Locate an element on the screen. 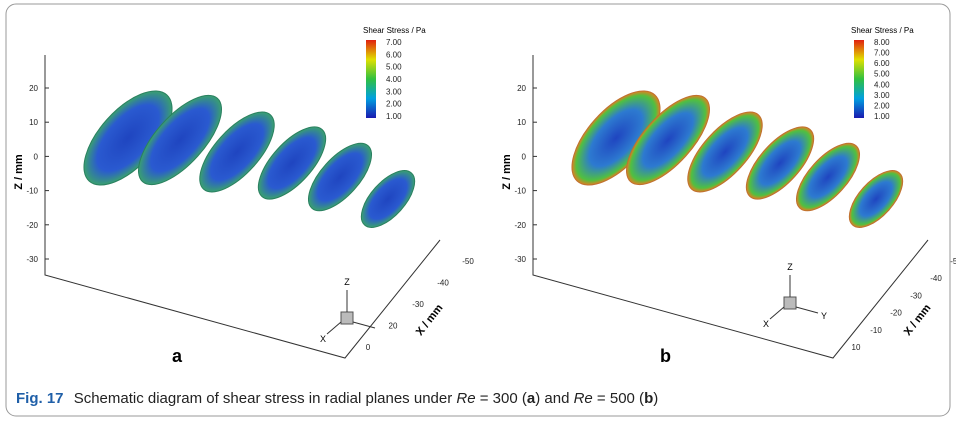 Image resolution: width=956 pixels, height=426 pixels. caption-text: = 300 ( is located at coordinates (501, 398).